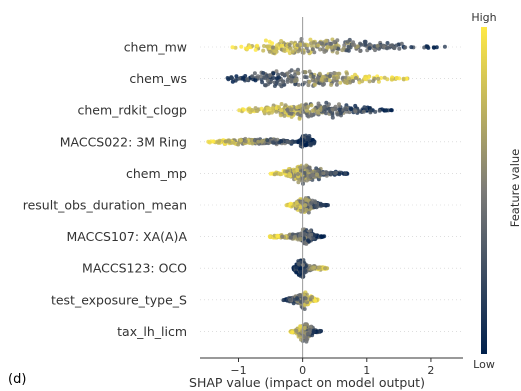 Image resolution: width=521 pixels, height=391 pixels. I want to click on colorbar-title: Feature value, so click(514, 188).